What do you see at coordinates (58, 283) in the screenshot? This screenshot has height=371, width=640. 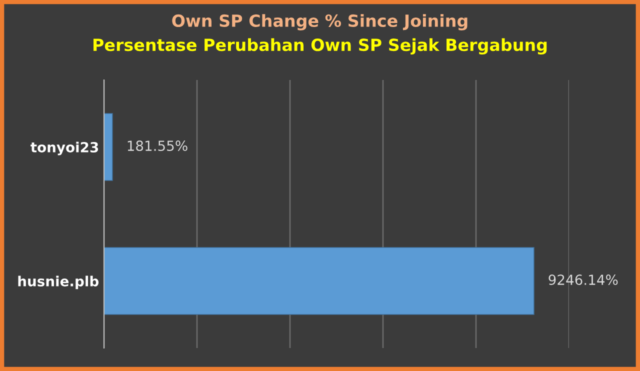 I see `y-tick-label: husnie.plb` at bounding box center [58, 283].